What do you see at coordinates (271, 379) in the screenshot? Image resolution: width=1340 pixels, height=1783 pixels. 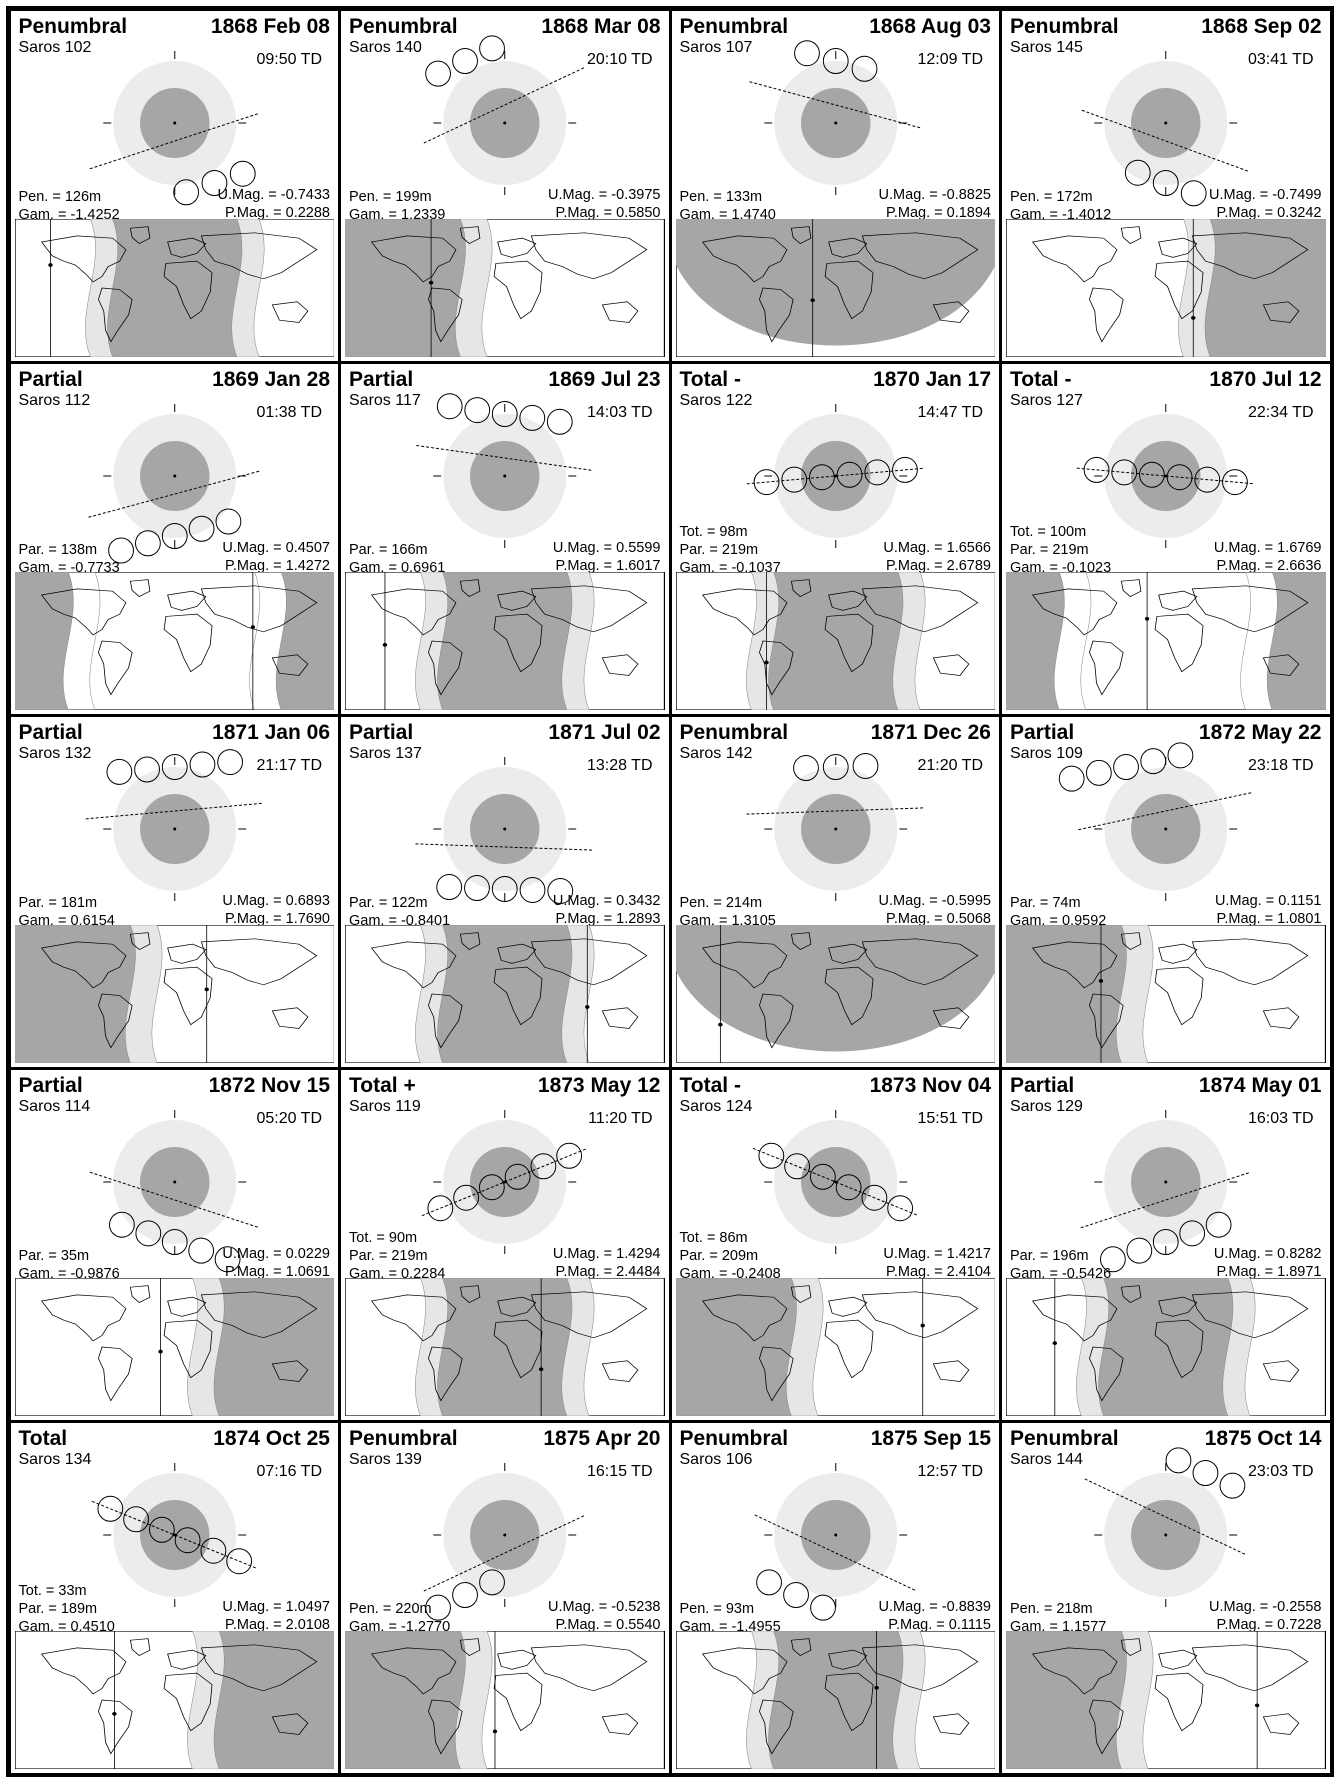 I see `eclipse-date: 1869 Jan 28` at bounding box center [271, 379].